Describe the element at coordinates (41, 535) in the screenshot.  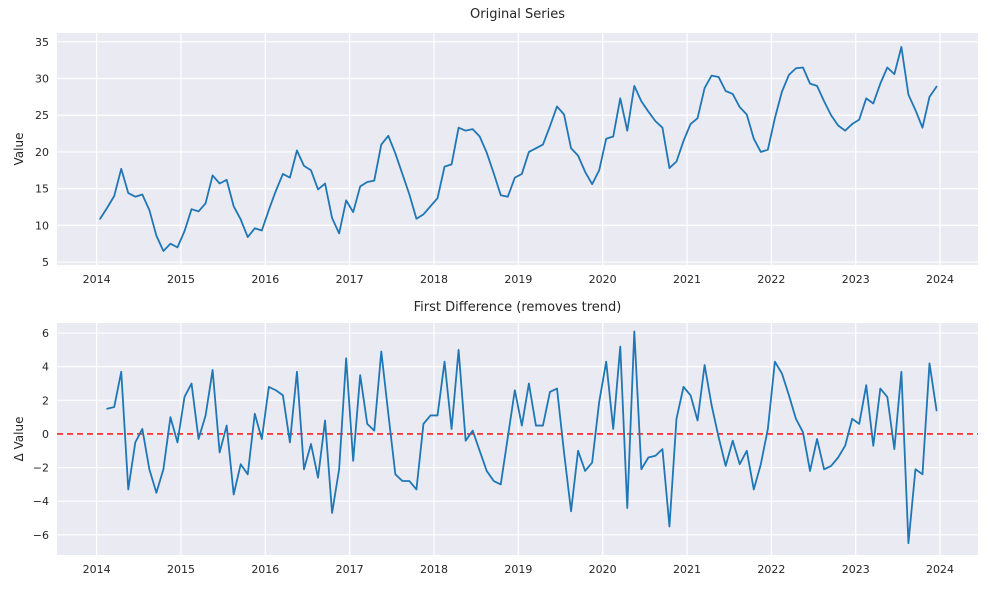
I see `y-tick-label: −6` at that location.